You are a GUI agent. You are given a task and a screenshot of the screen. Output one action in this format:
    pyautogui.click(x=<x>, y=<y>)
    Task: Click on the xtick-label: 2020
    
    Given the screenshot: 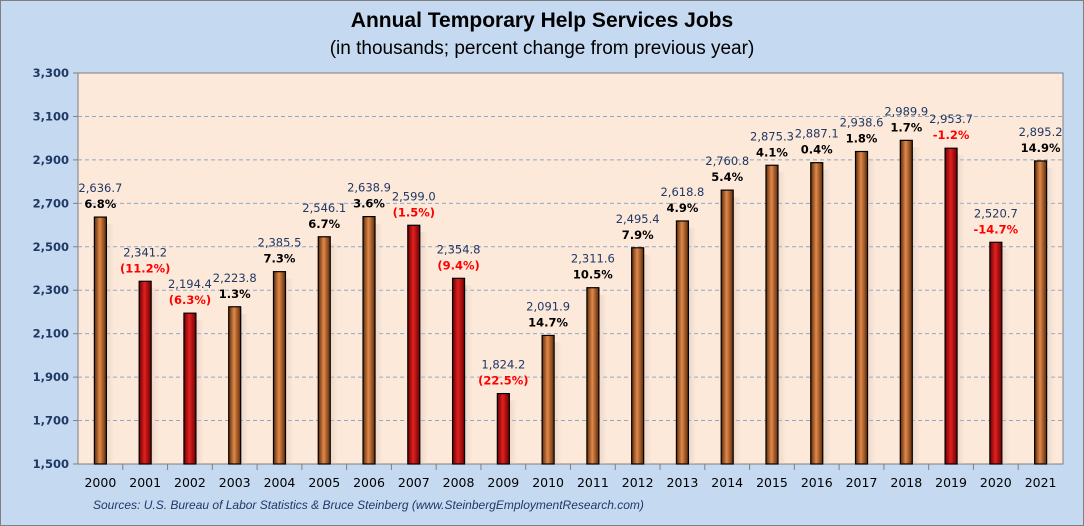 What is the action you would take?
    pyautogui.click(x=996, y=482)
    